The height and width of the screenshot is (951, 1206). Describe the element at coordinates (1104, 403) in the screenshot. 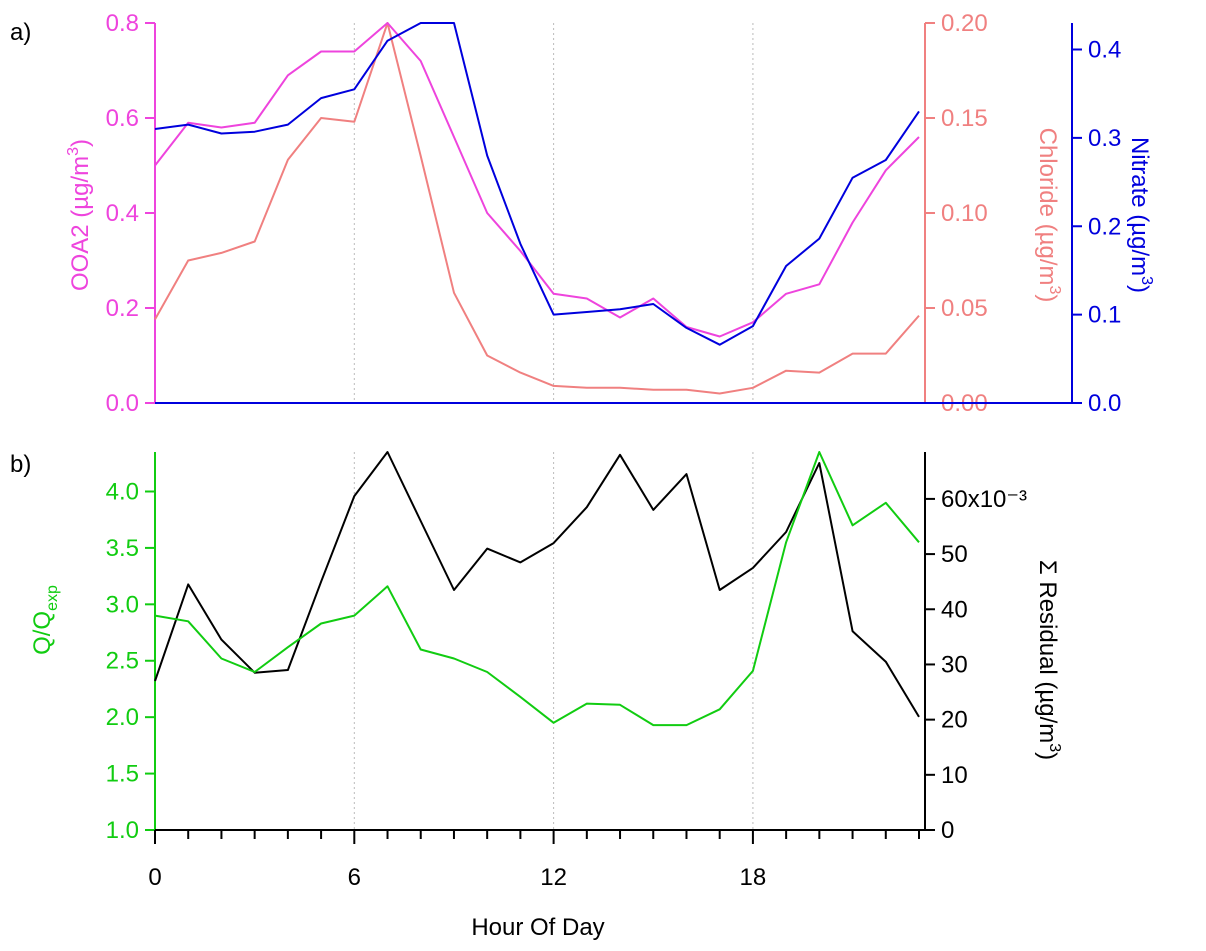

I see `nitrate-tick-label: 0.0` at that location.